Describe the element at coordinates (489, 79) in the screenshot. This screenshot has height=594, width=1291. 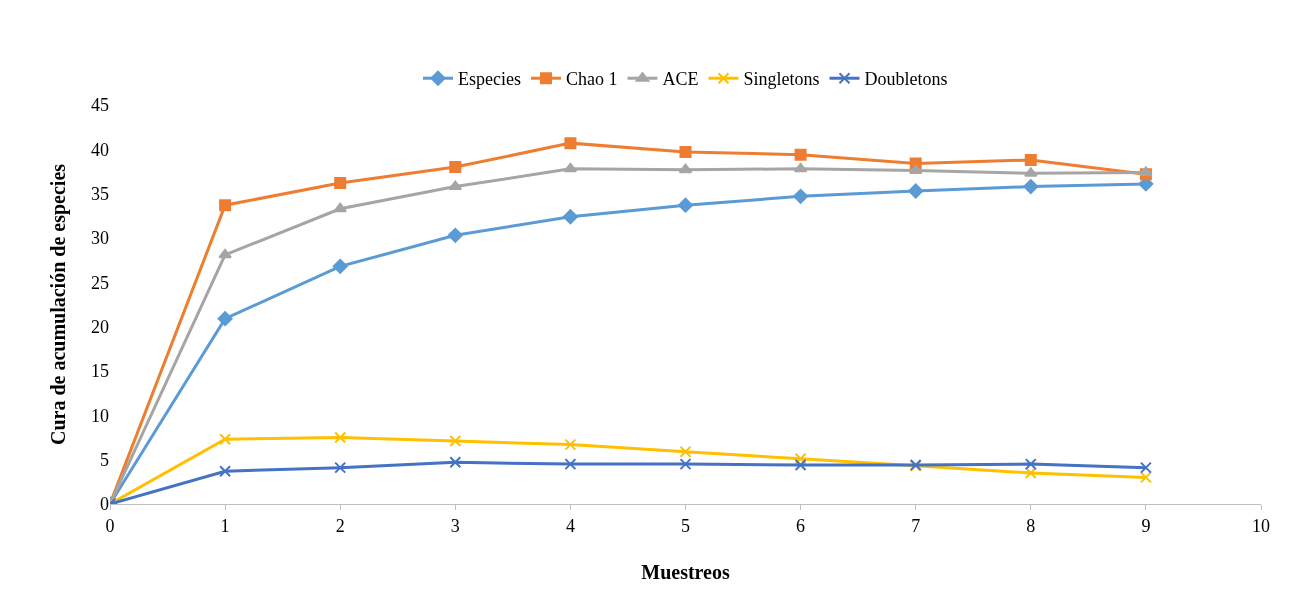
I see `legend-label: Especies` at that location.